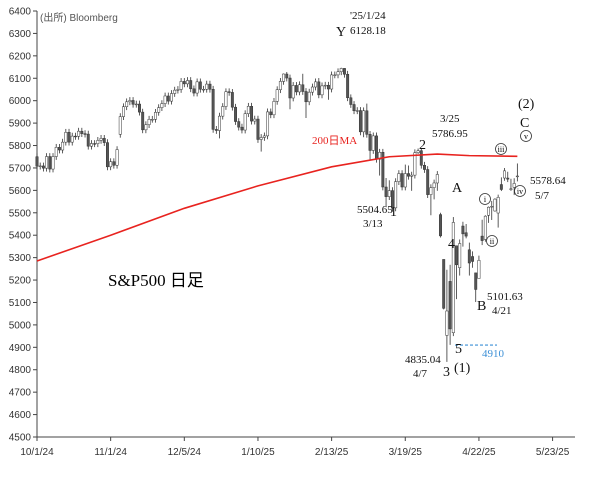  What do you see at coordinates (20, 213) in the screenshot?
I see `y-tick-label: 5500` at bounding box center [20, 213].